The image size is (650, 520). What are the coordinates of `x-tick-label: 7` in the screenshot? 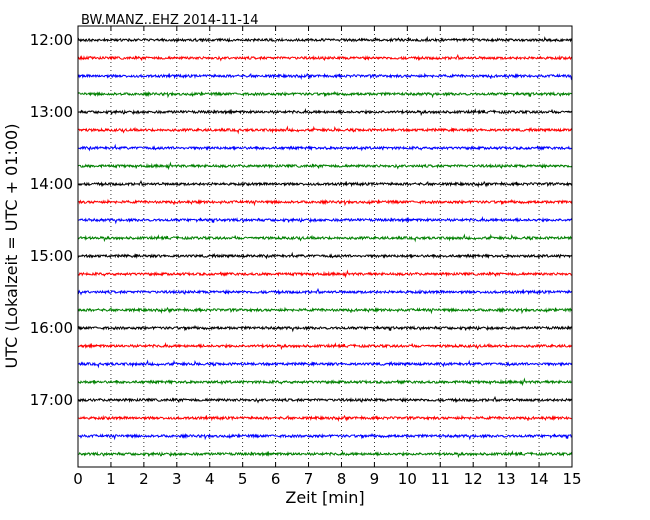 It's located at (309, 479).